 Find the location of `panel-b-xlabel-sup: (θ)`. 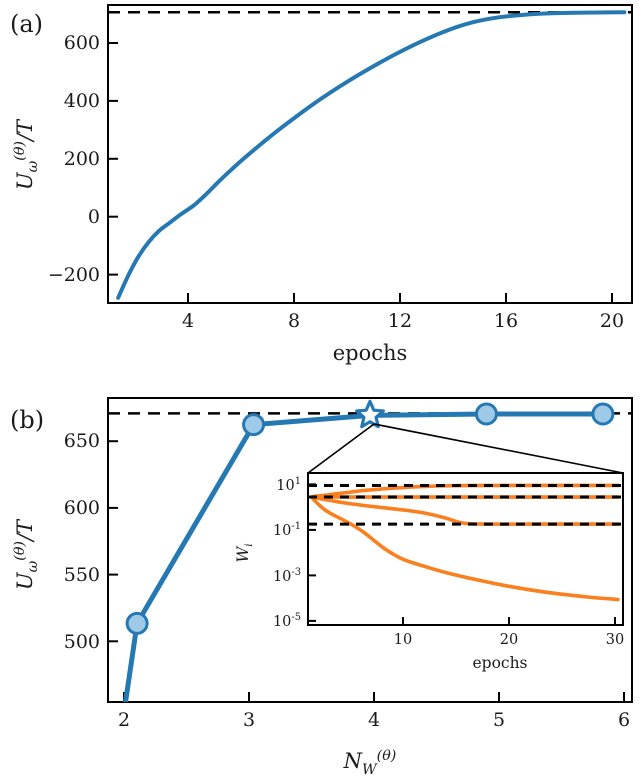

panel-b-xlabel-sup: (θ) is located at coordinates (387, 756).